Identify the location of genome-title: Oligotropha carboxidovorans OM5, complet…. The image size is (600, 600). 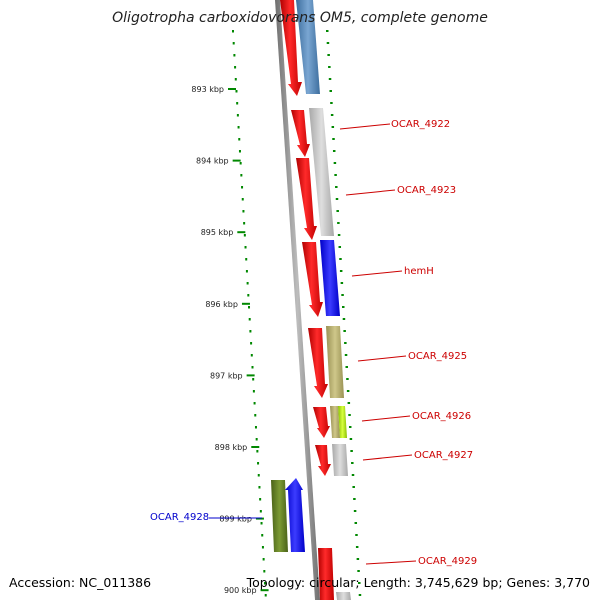
(300, 18).